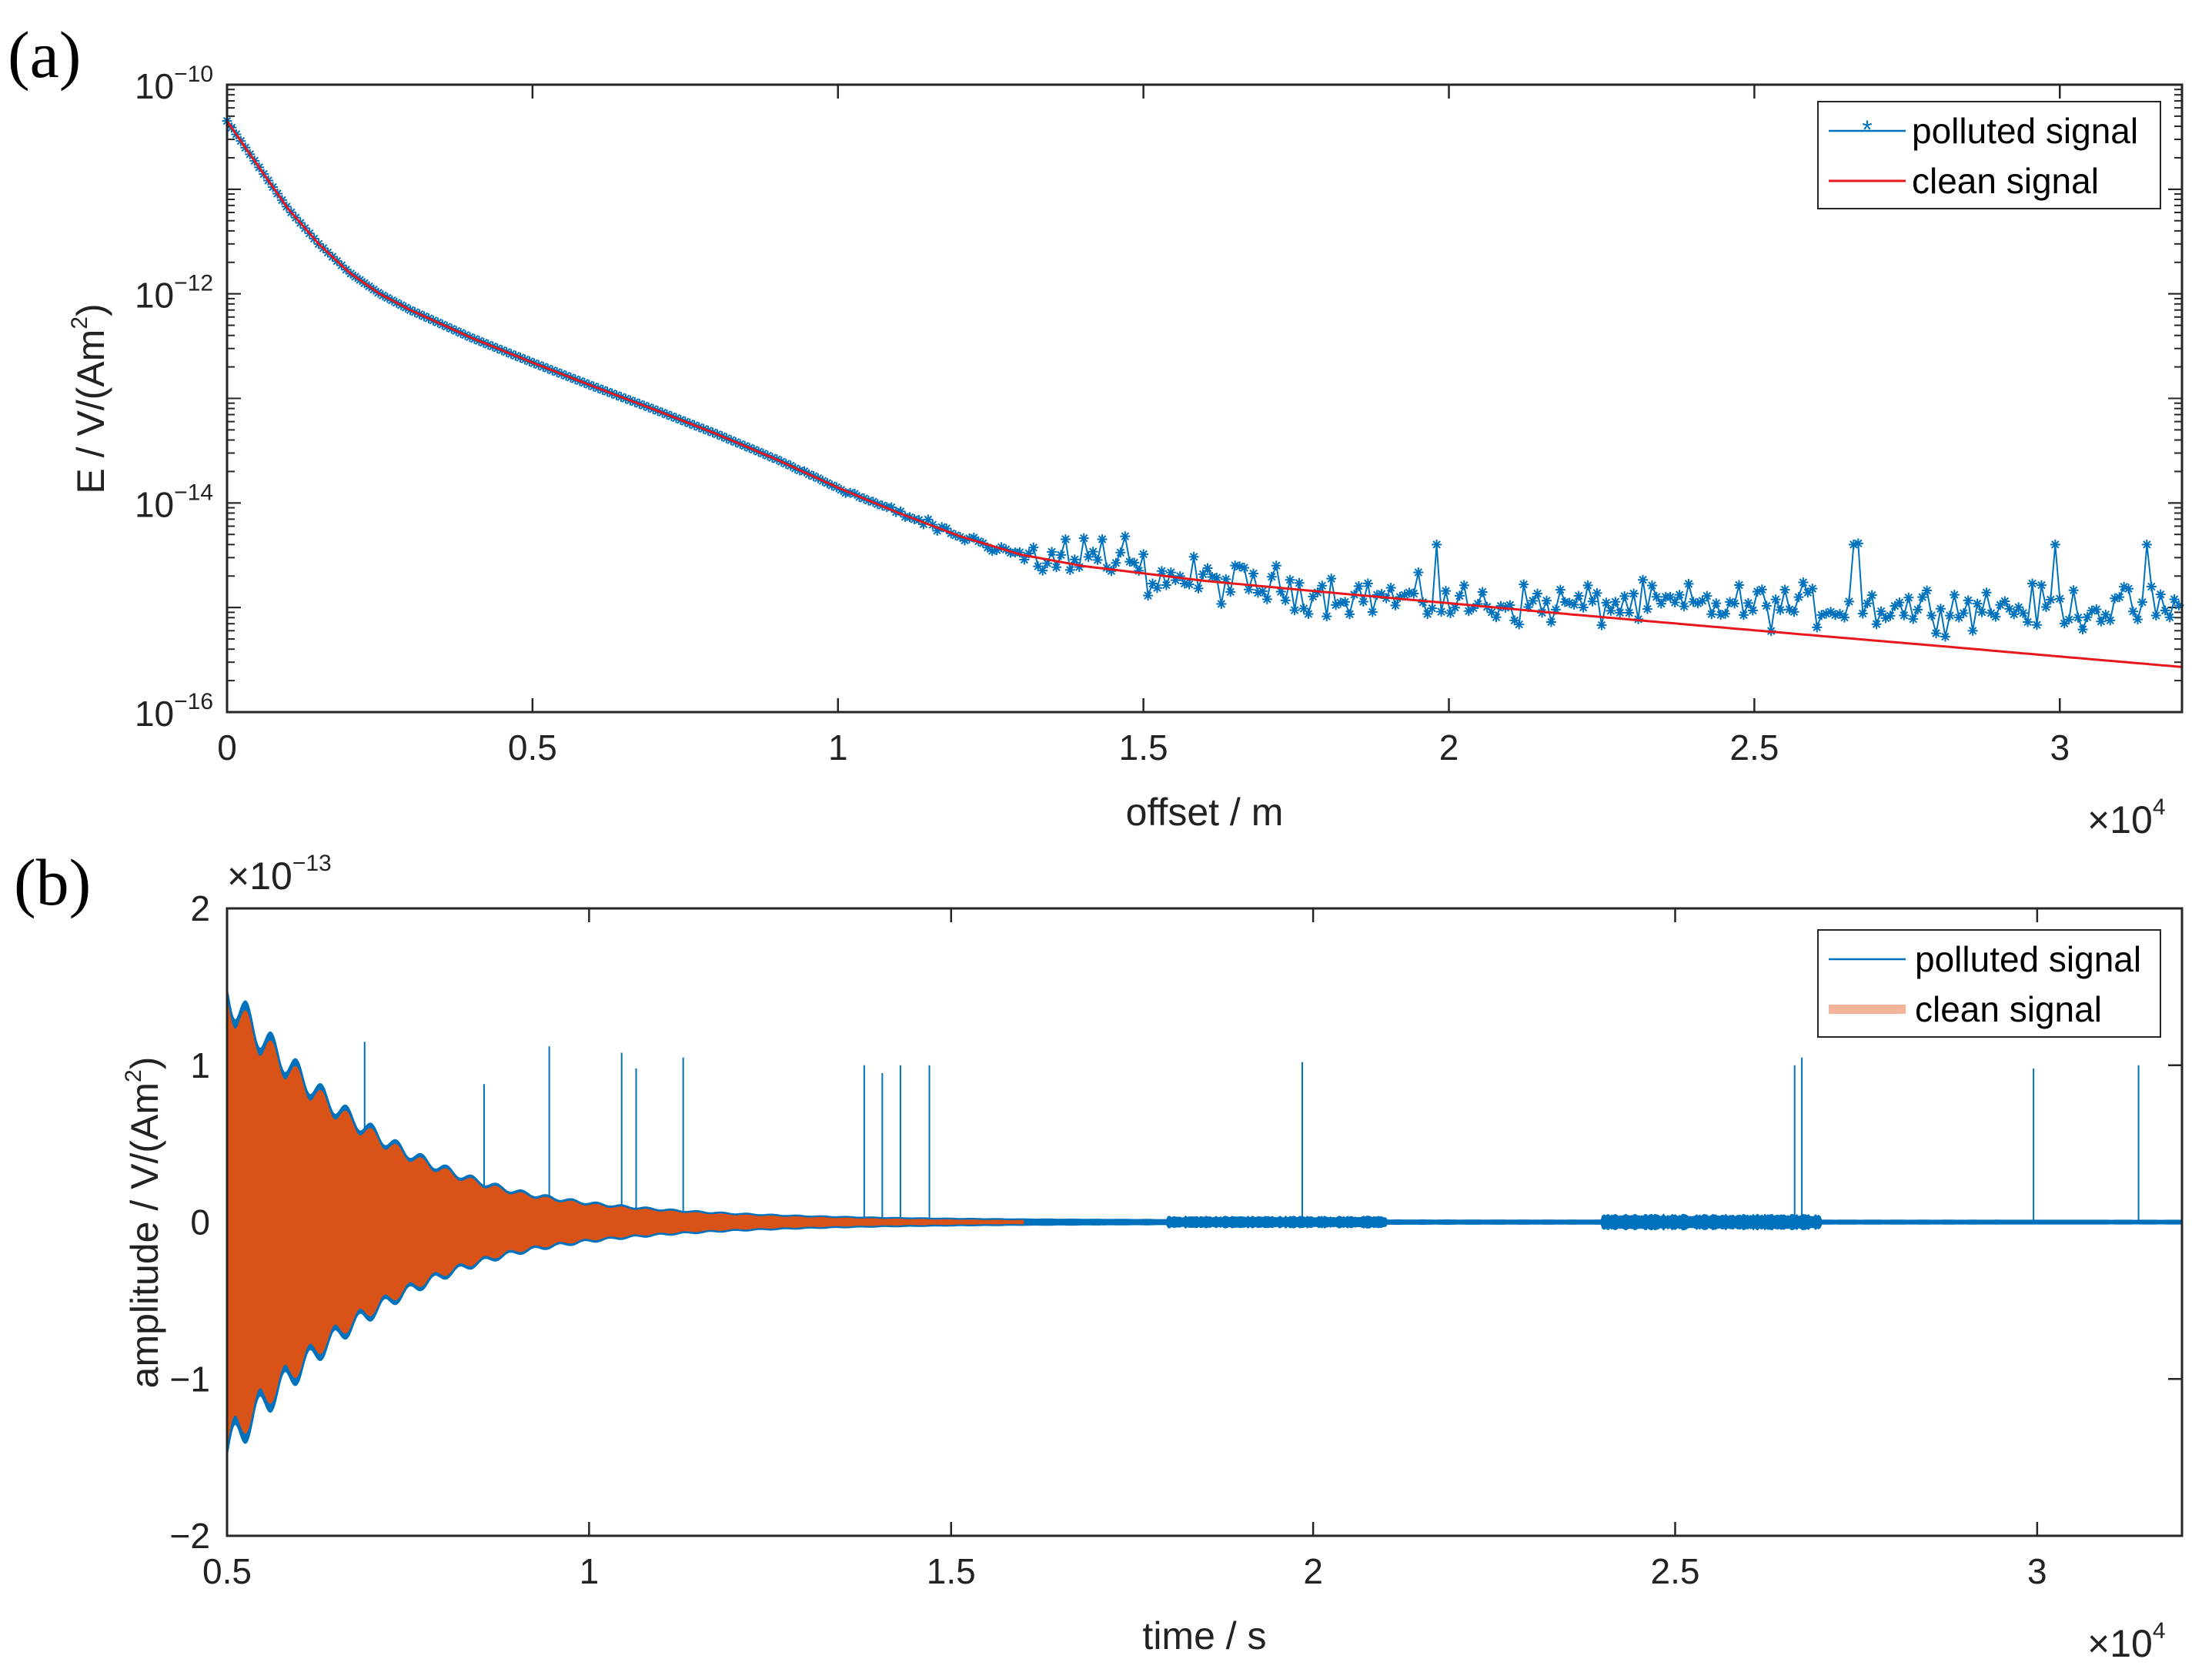  Describe the element at coordinates (200, 1223) in the screenshot. I see `panel-b-ytick-label: 0` at that location.